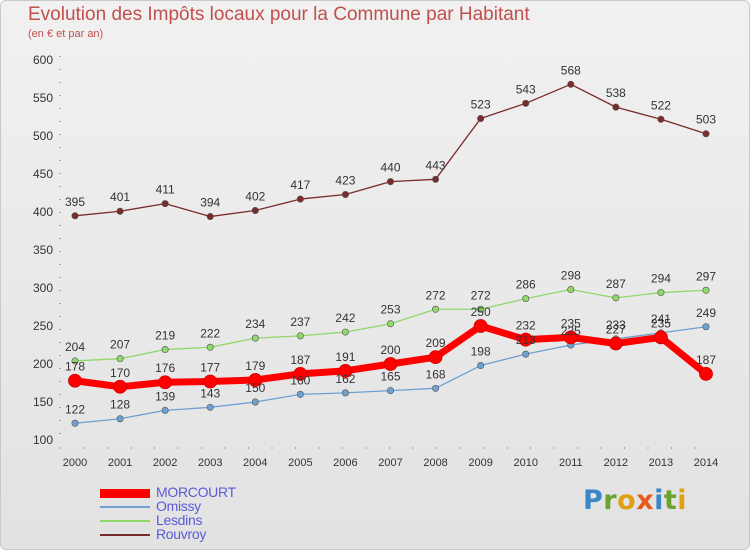  Describe the element at coordinates (345, 318) in the screenshot. I see `data-label-lesdins: 242` at that location.